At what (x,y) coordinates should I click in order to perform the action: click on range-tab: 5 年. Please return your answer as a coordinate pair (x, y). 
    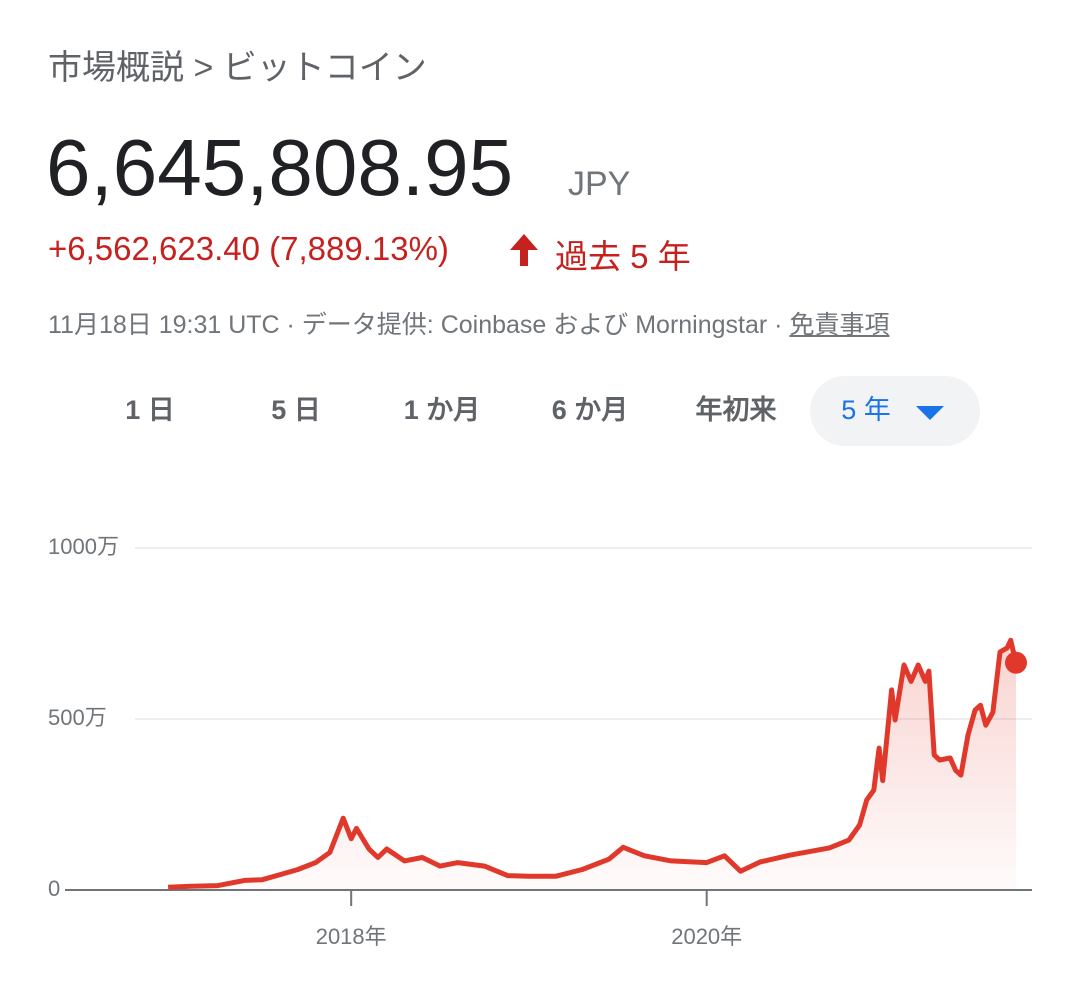
    Looking at the image, I should click on (866, 410).